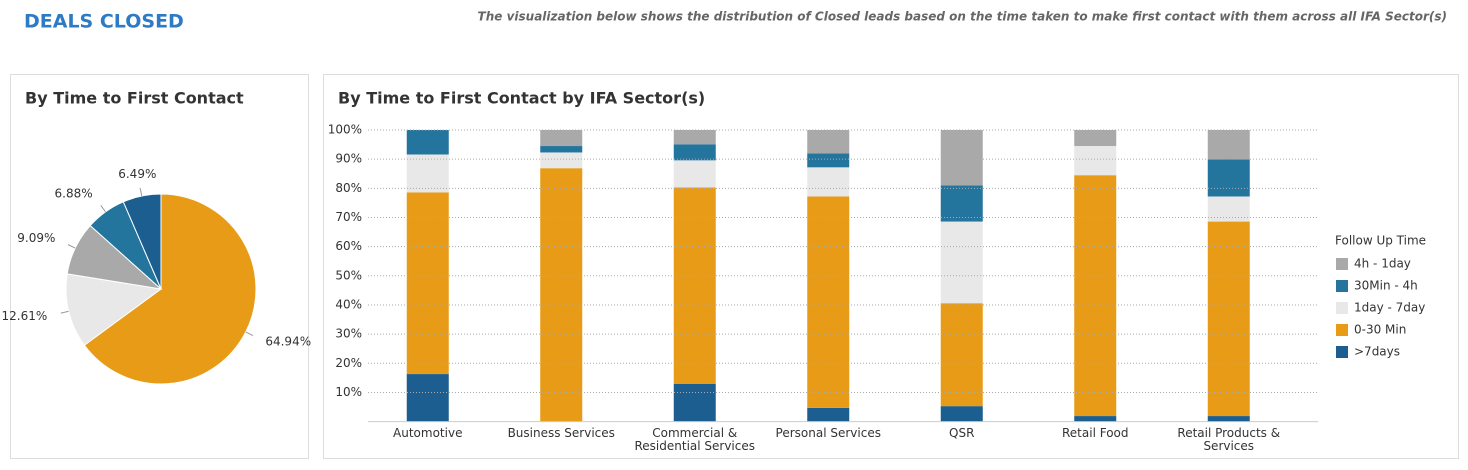  I want to click on x-tick-label: Automotive, so click(427, 433).